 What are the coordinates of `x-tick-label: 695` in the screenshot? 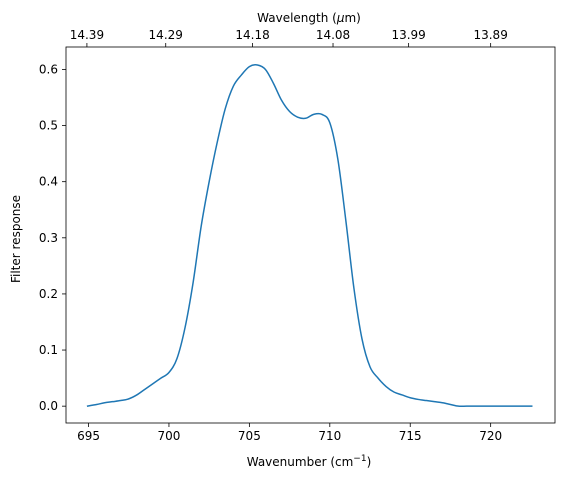 It's located at (88, 436).